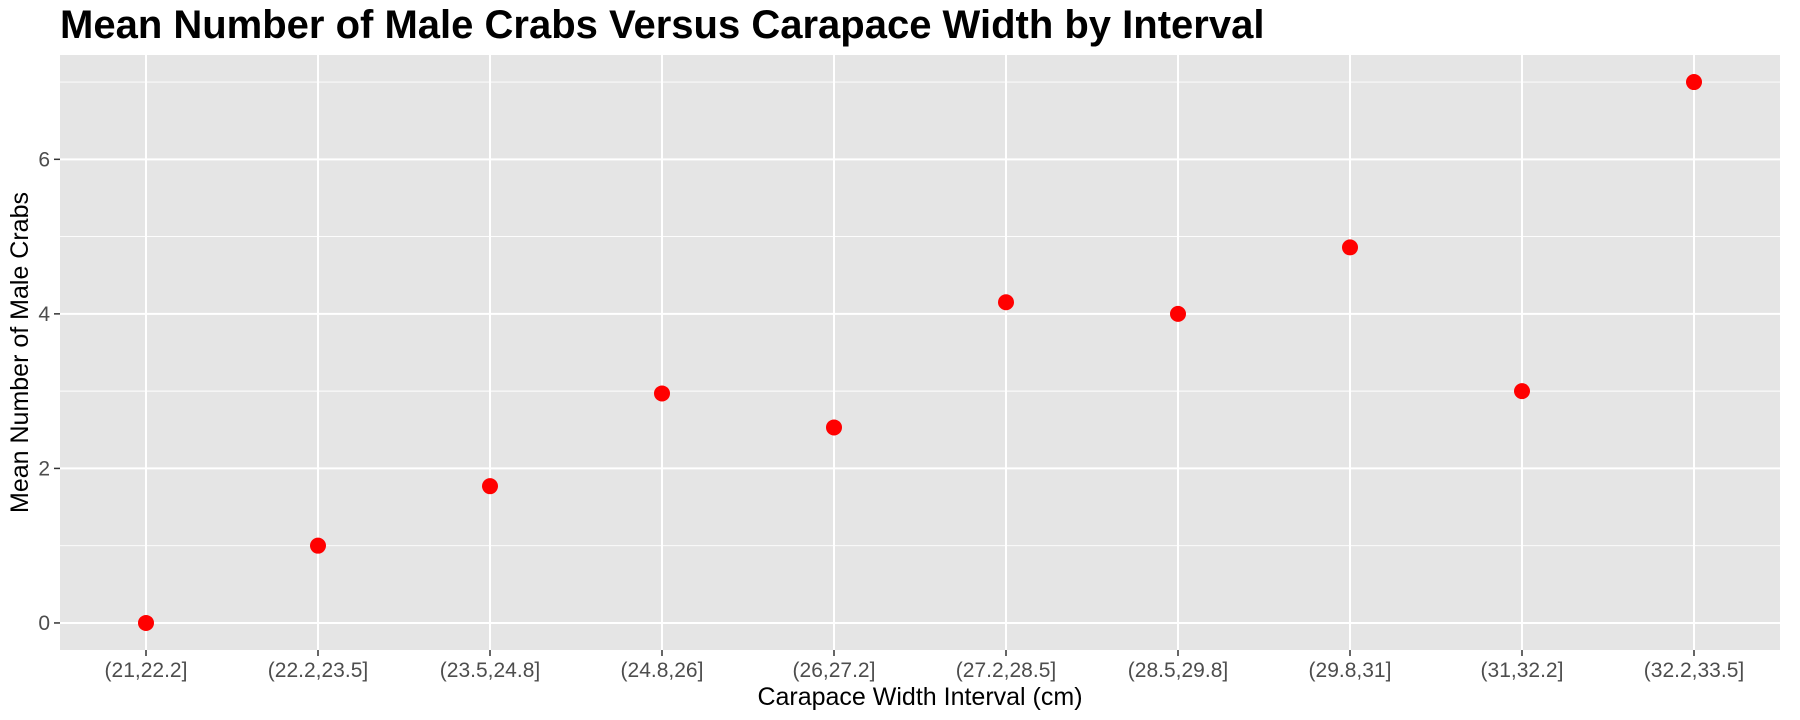 This screenshot has height=720, width=1800. Describe the element at coordinates (146, 670) in the screenshot. I see `x-tick-label: (21,22.2]` at that location.